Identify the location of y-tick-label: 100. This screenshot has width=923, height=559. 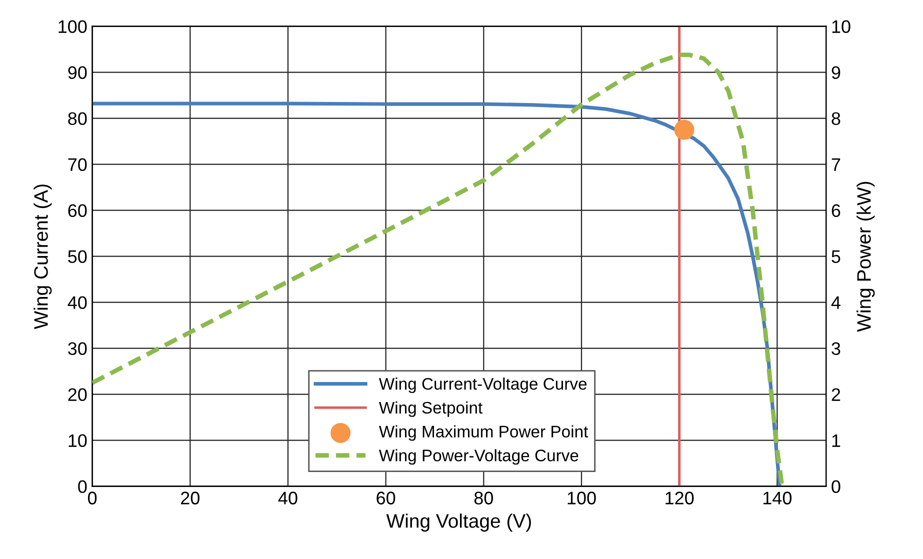
(72, 26).